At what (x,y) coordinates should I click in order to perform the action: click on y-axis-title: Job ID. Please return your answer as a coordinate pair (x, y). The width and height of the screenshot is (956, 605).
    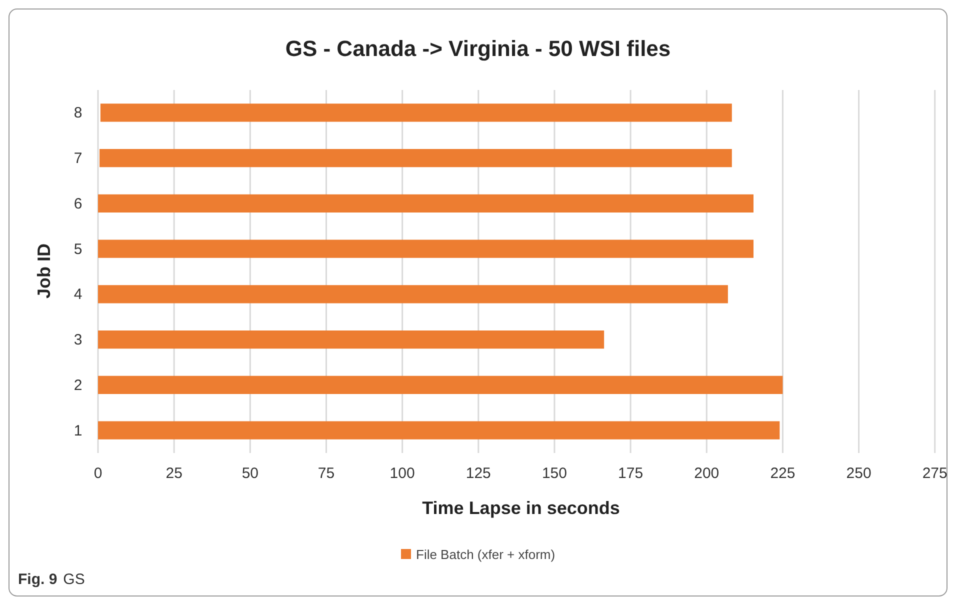
    Looking at the image, I should click on (44, 271).